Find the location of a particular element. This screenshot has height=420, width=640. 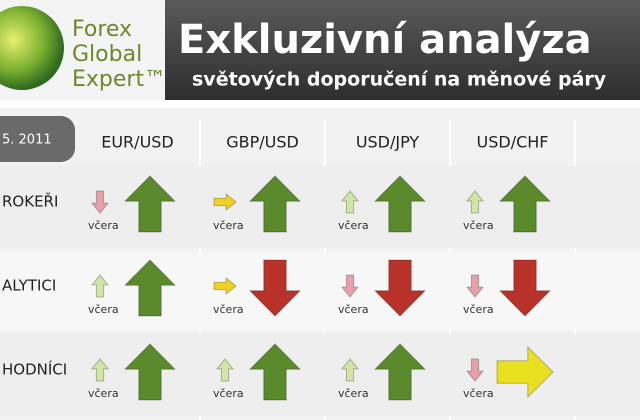

column-header: GBP/USD is located at coordinates (262, 142).